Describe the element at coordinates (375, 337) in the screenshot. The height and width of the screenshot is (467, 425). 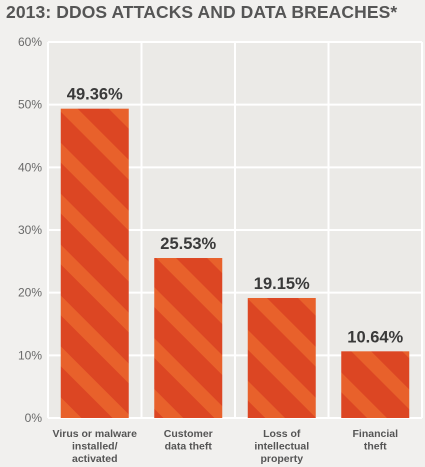
I see `bar-value-label: 10.64%` at that location.